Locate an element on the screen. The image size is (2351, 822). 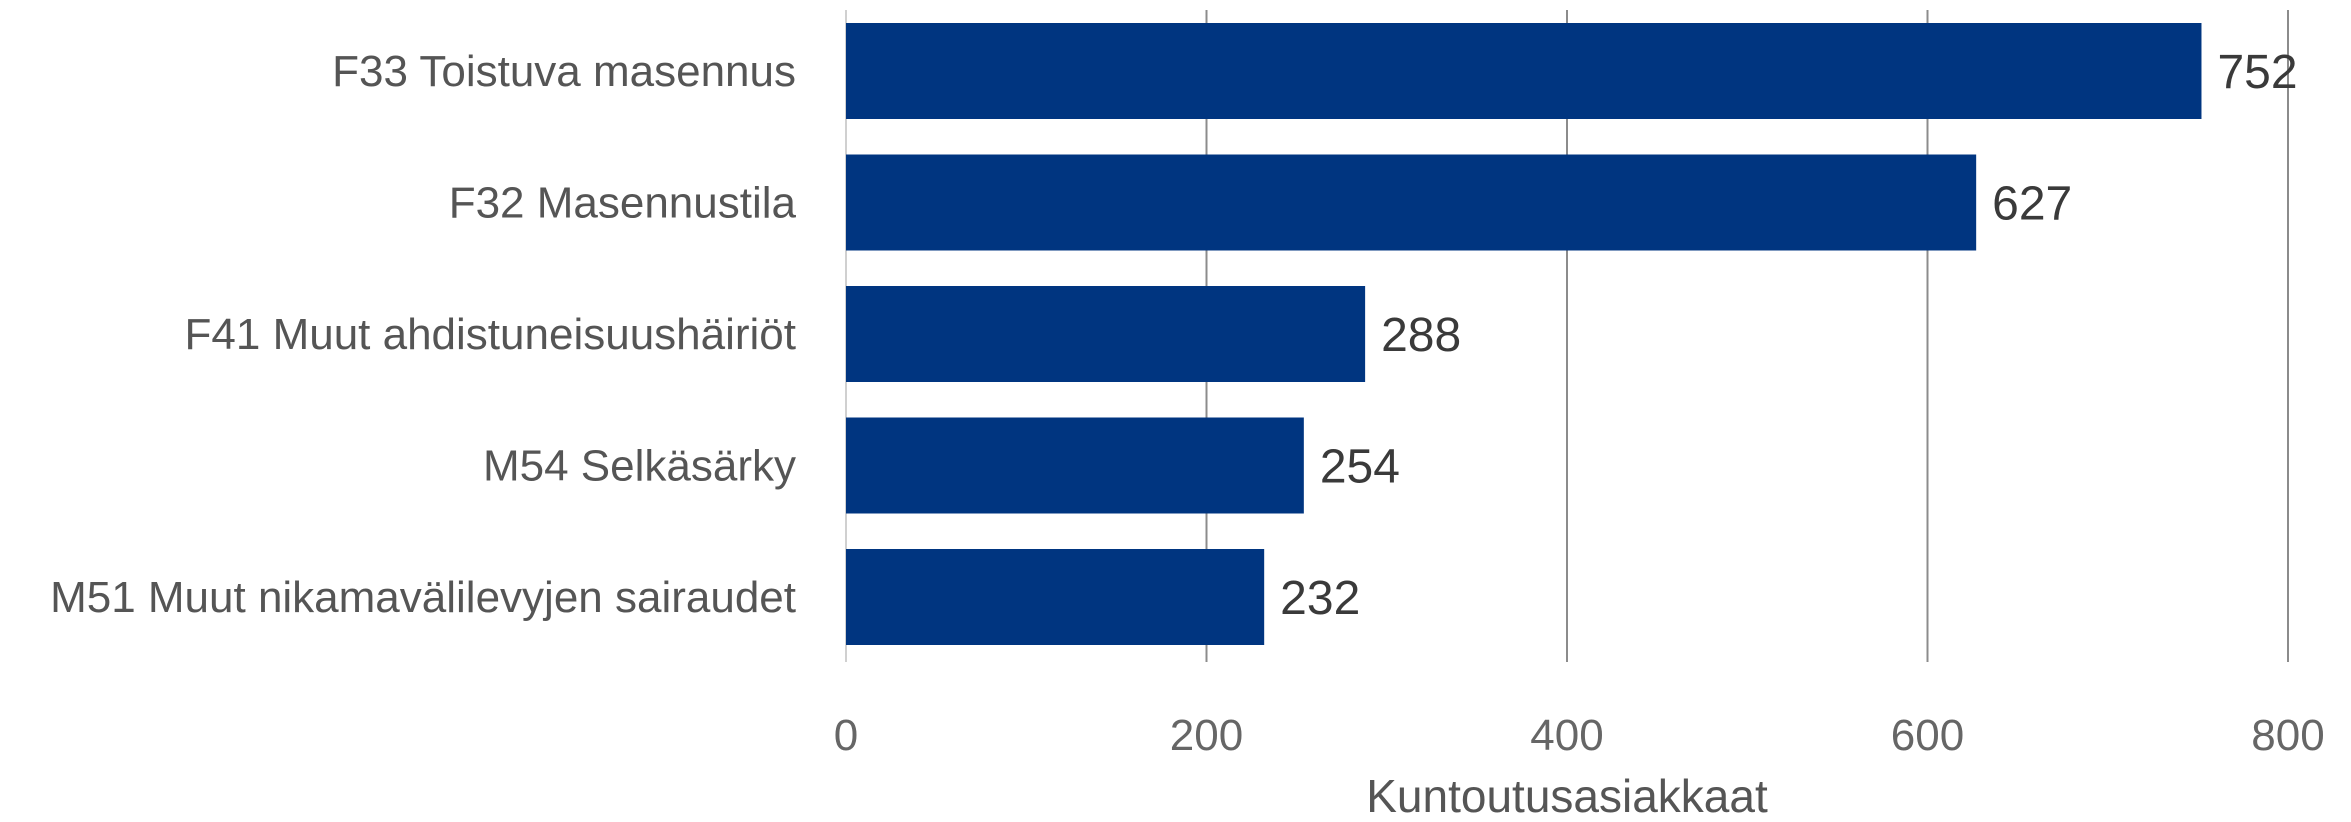
category-label: F32 Masennustila is located at coordinates (623, 203).